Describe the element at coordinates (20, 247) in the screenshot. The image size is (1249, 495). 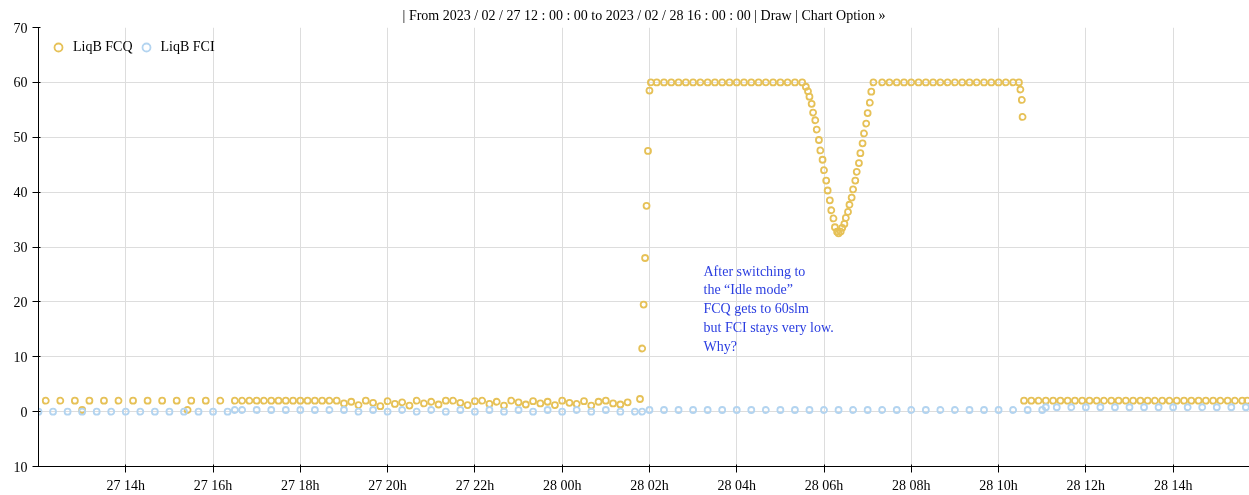
I see `y-tick-label: 30` at that location.